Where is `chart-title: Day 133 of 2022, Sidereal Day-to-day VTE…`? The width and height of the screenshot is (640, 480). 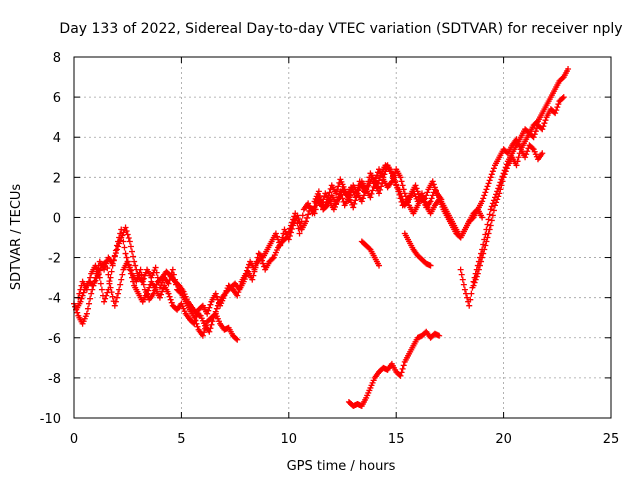 chart-title: Day 133 of 2022, Sidereal Day-to-day VTE… is located at coordinates (340, 29).